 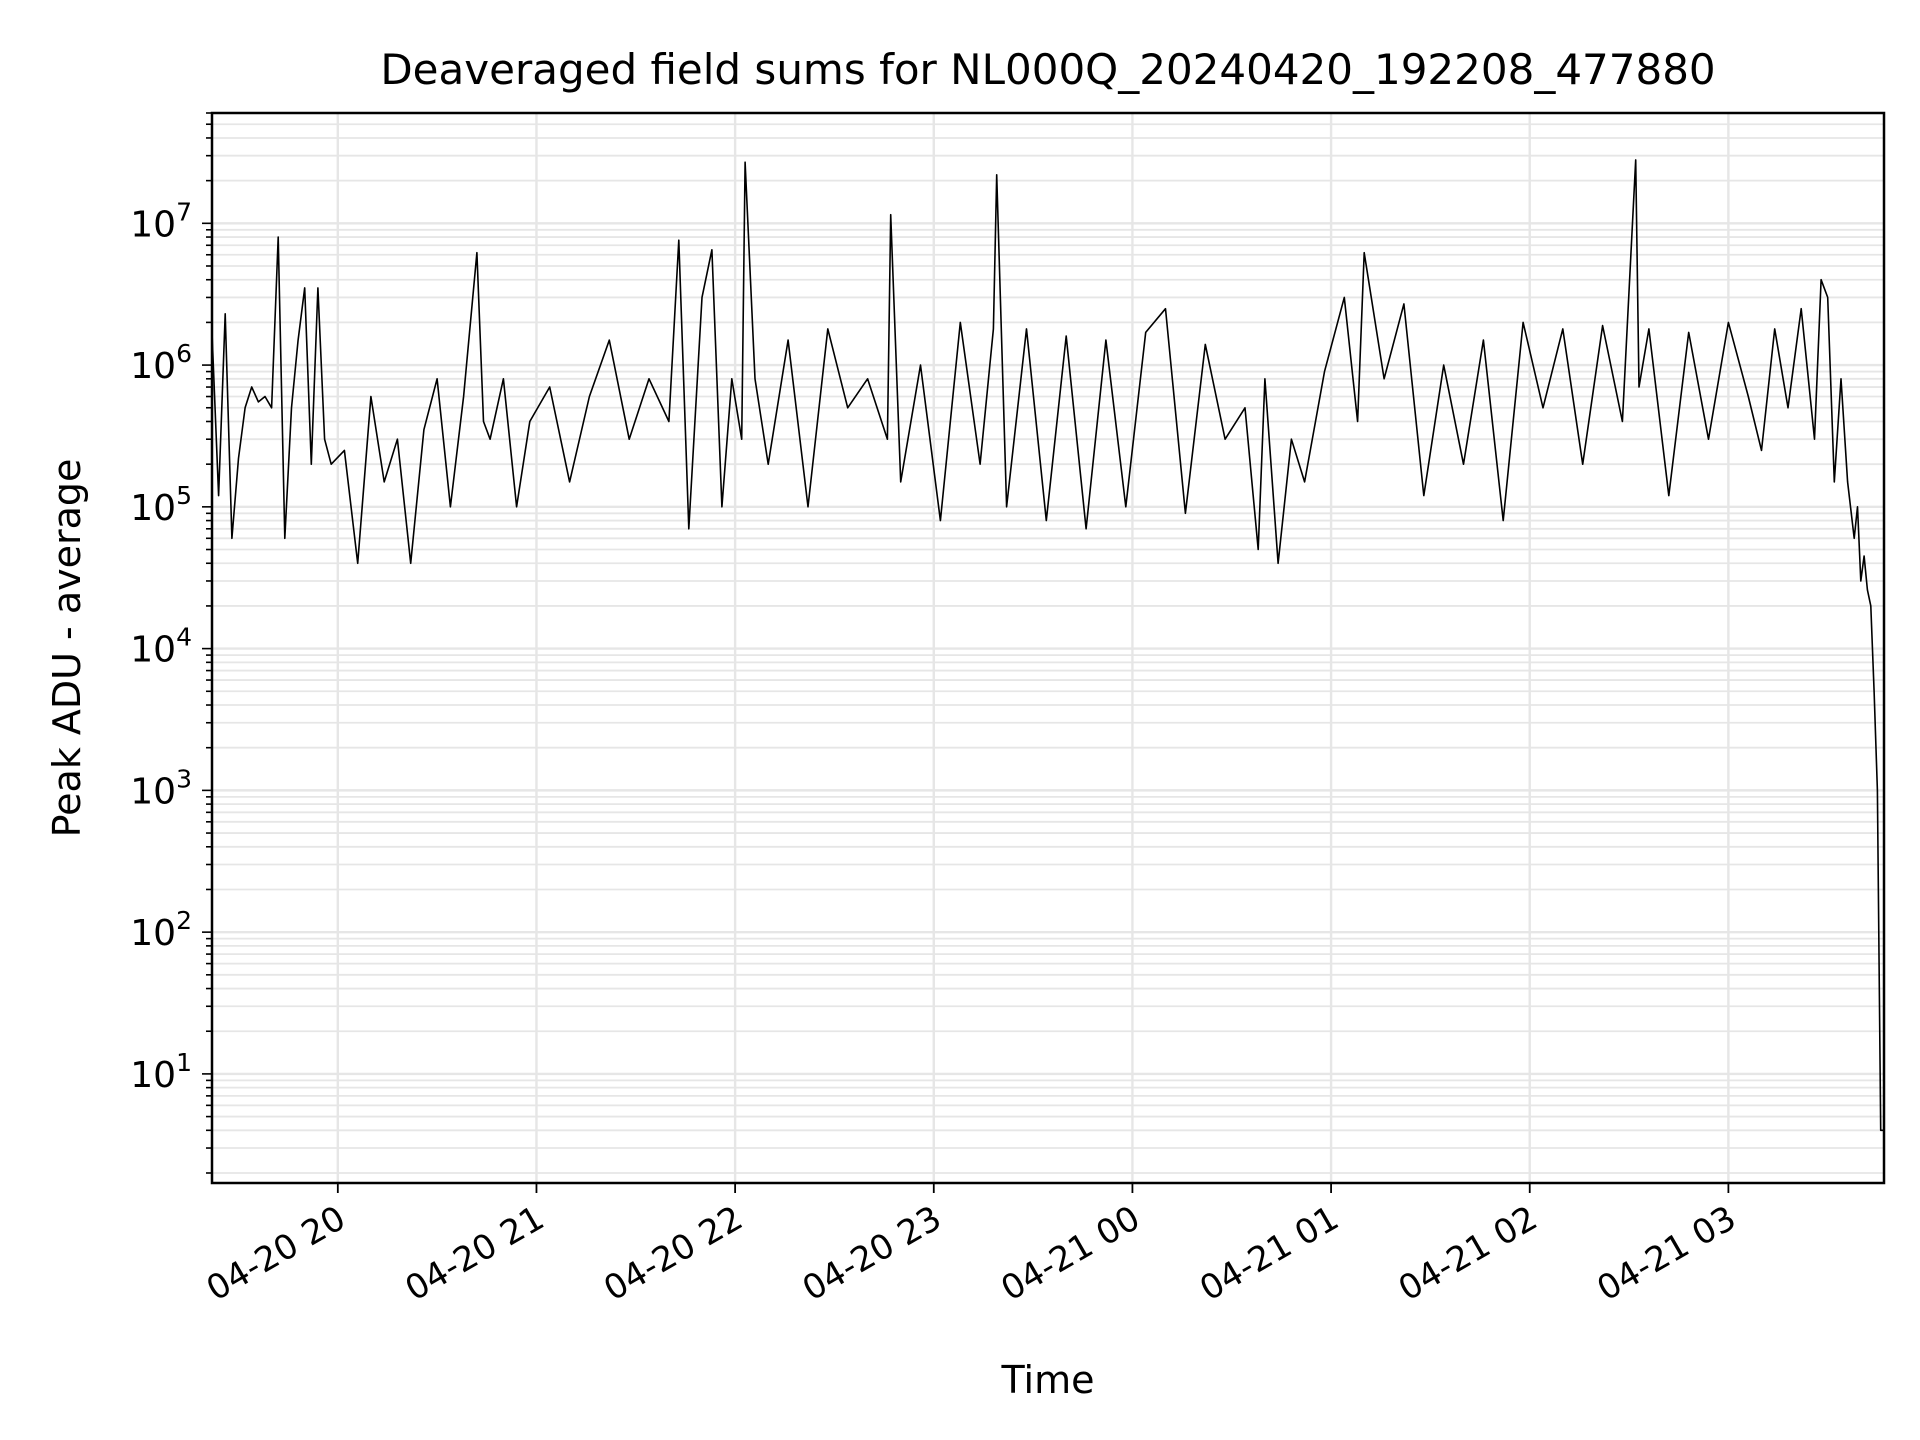 I want to click on y-tick-label: 10³, so click(x=161, y=788).